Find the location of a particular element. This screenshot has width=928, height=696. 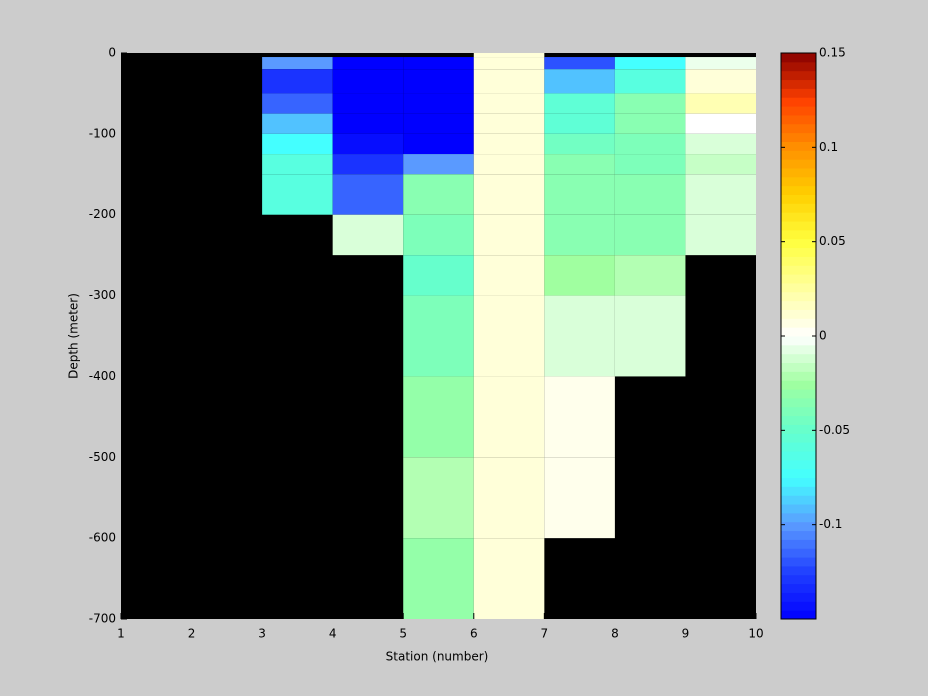

y-tick-label: -200 is located at coordinates (102, 214).